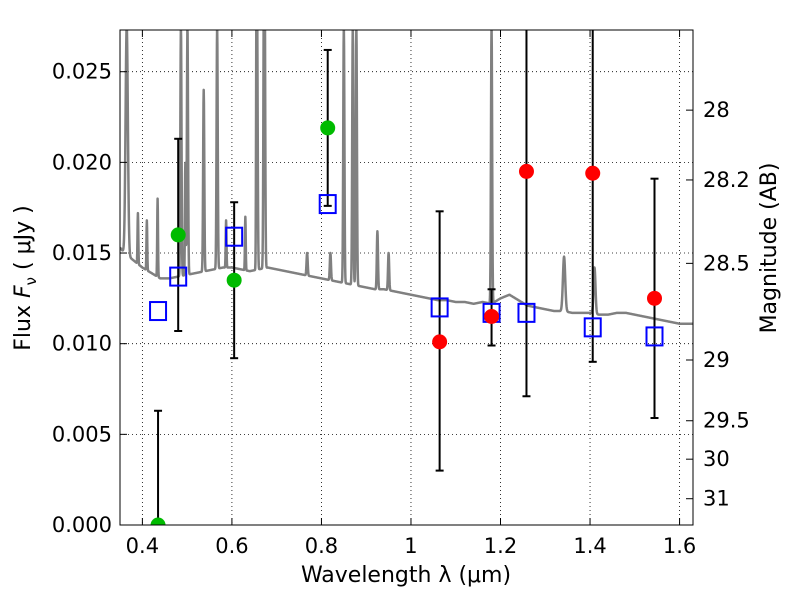  Describe the element at coordinates (82, 253) in the screenshot. I see `y-tick-label: 0.015` at that location.